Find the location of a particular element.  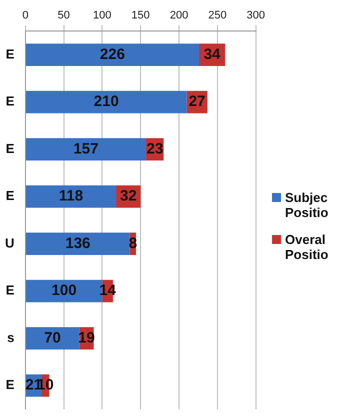

data-label: 210 is located at coordinates (106, 101).